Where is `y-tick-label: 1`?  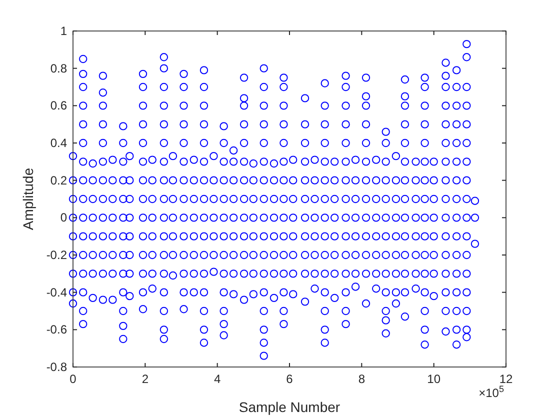
y-tick-label: 1 is located at coordinates (64, 31).